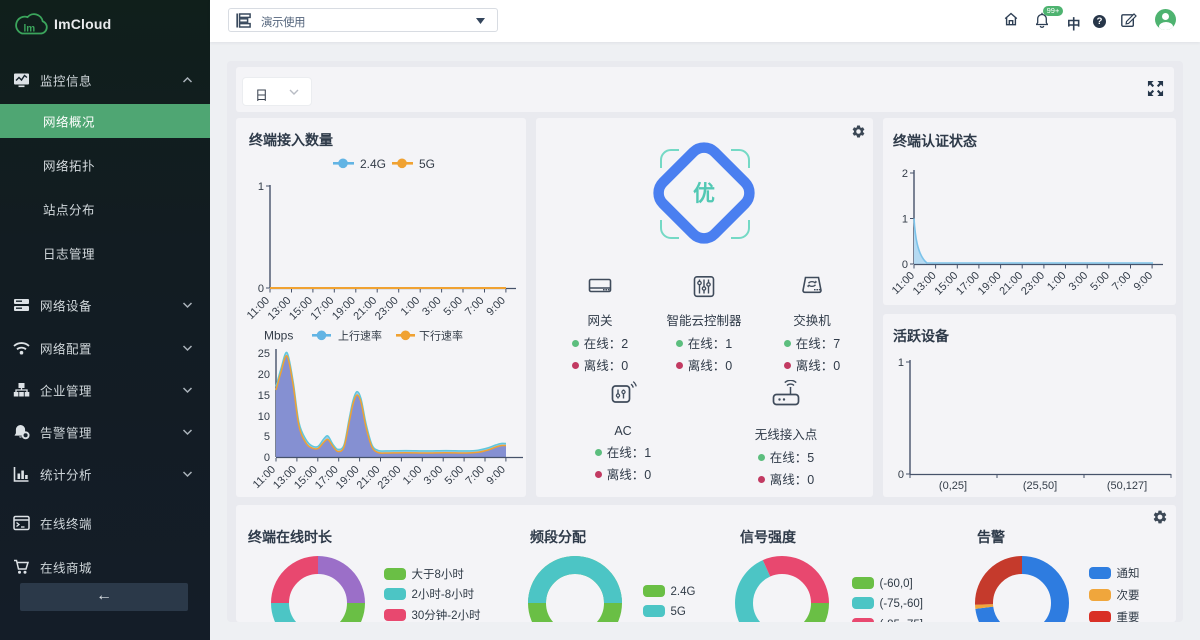 This screenshot has width=1200, height=640. What do you see at coordinates (427, 164) in the screenshot?
I see `svg-text: 5G` at bounding box center [427, 164].